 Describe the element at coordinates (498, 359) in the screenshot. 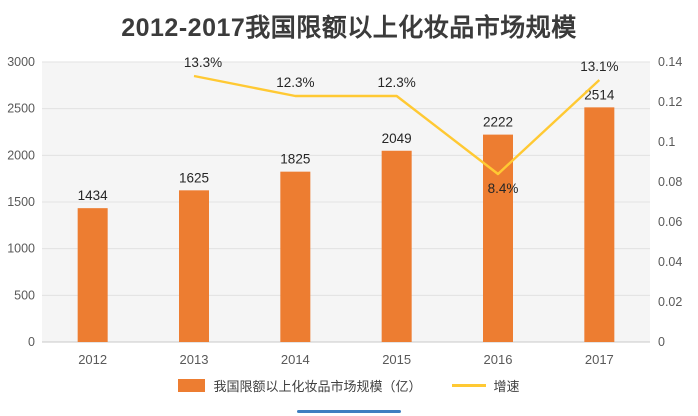

I see `x-axis-label: 2016` at that location.